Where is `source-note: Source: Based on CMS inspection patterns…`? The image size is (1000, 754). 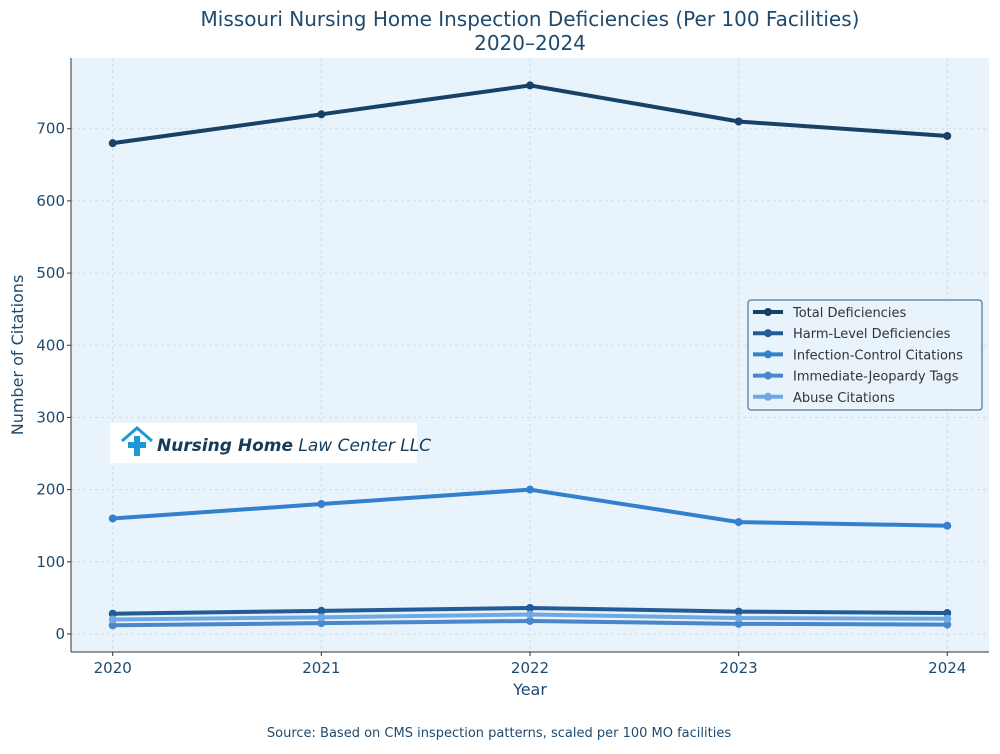
source-note: Source: Based on CMS inspection patterns… is located at coordinates (499, 733).